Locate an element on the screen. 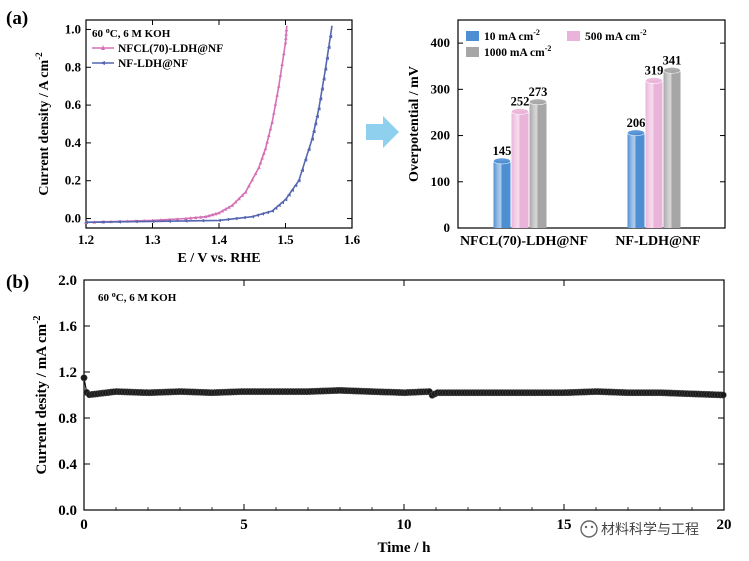 The image size is (749, 561). lsv-y-tick-label: 0.0 is located at coordinates (73, 218).